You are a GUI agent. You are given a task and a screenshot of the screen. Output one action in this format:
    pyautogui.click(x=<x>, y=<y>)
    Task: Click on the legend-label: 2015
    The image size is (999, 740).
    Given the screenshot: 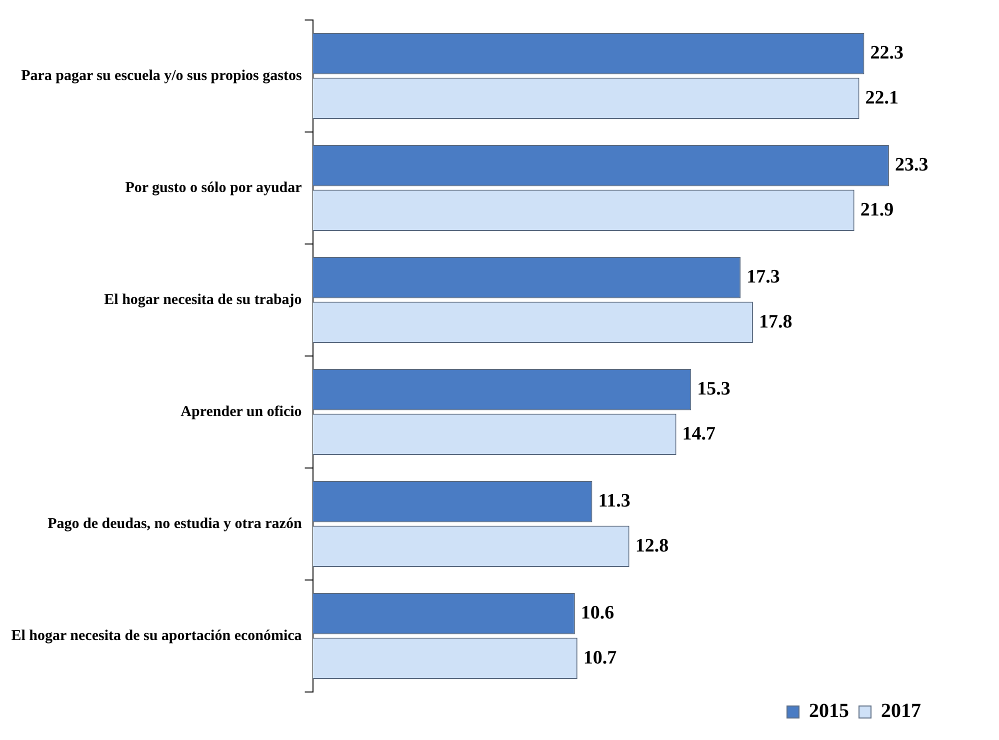 What is the action you would take?
    pyautogui.click(x=829, y=711)
    